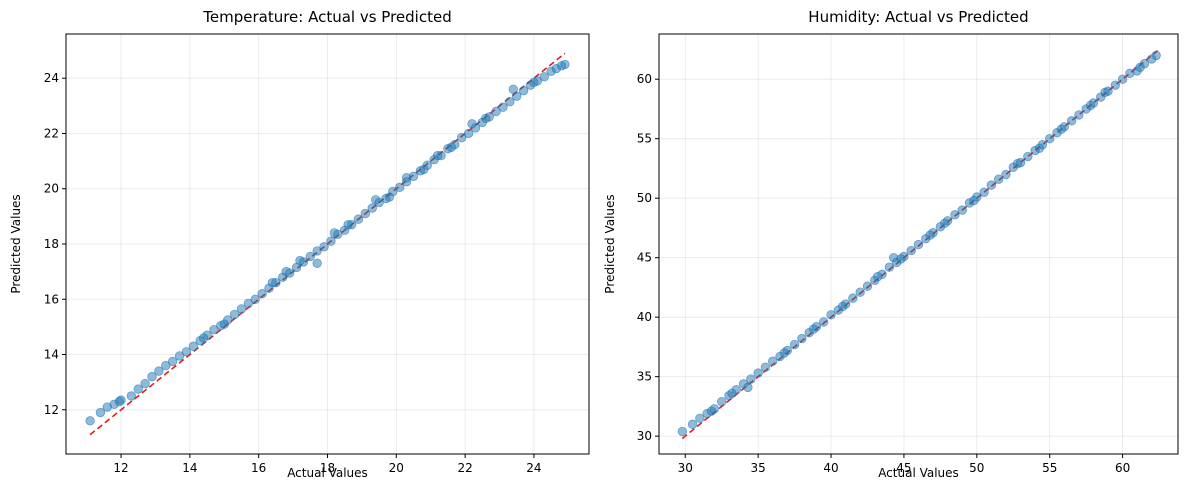 This screenshot has height=490, width=1189. What do you see at coordinates (685, 468) in the screenshot?
I see `x-tick-label: 30` at bounding box center [685, 468].